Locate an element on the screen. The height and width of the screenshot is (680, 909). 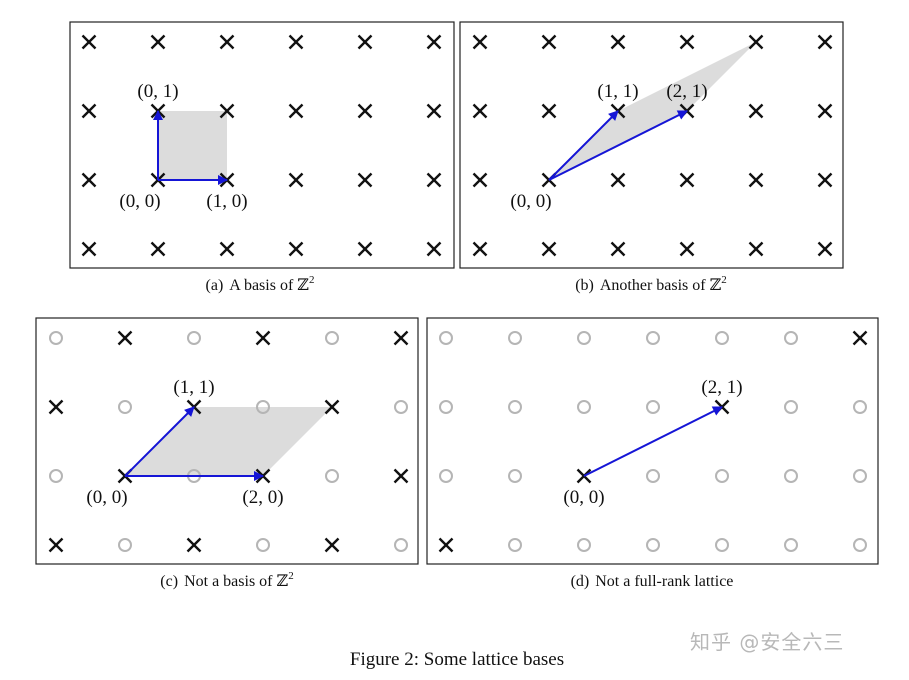
panel-caption-prefix: (c) is located at coordinates (169, 581).